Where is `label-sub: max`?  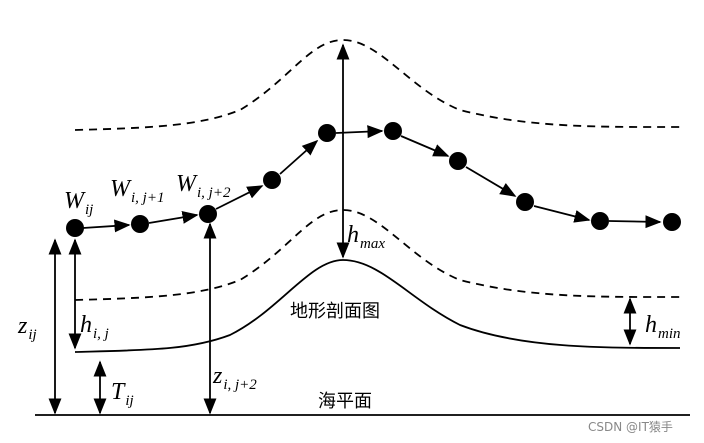 label-sub: max is located at coordinates (372, 244).